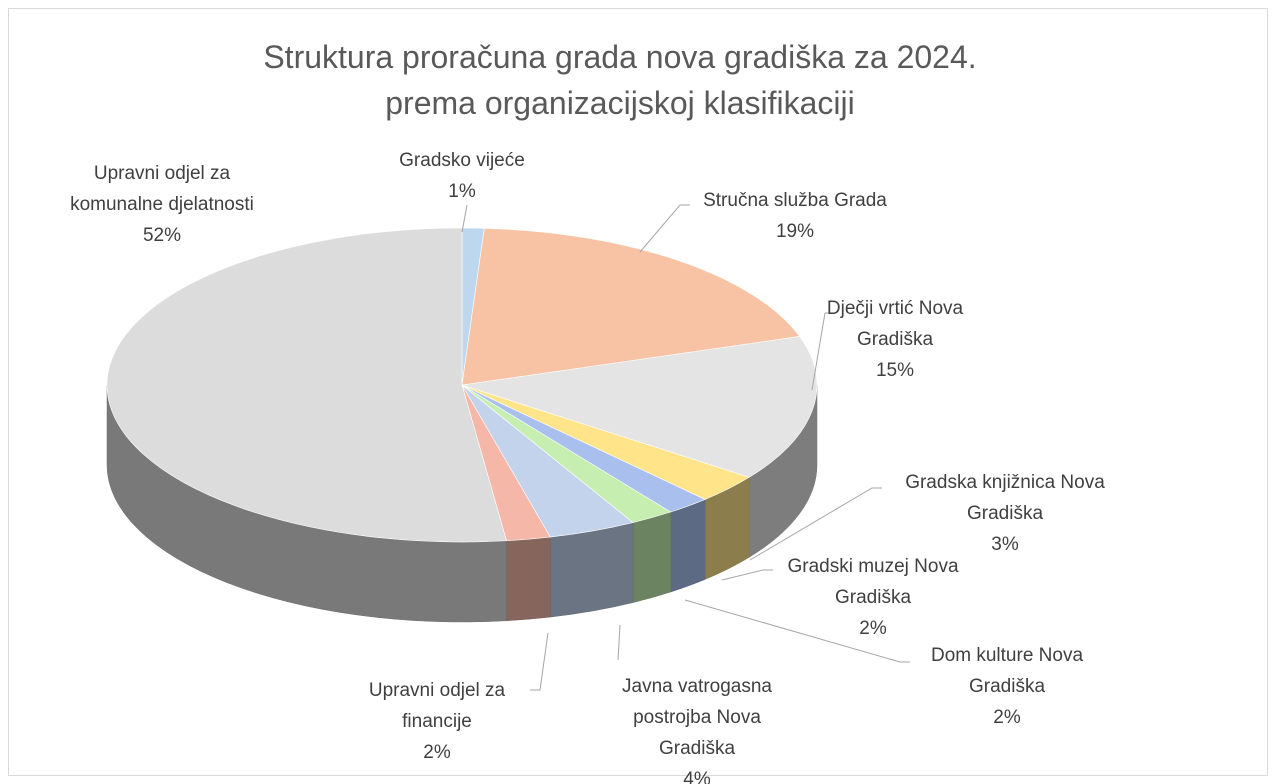 The height and width of the screenshot is (784, 1276). Describe the element at coordinates (873, 582) in the screenshot. I see `label-category: Gradski muzej Nova Gradiška` at that location.